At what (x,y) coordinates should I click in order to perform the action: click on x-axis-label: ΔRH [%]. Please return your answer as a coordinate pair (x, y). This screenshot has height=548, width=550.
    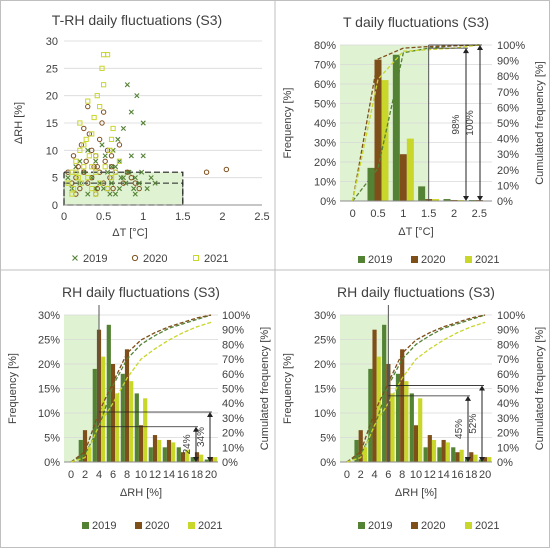
    Looking at the image, I should click on (141, 493).